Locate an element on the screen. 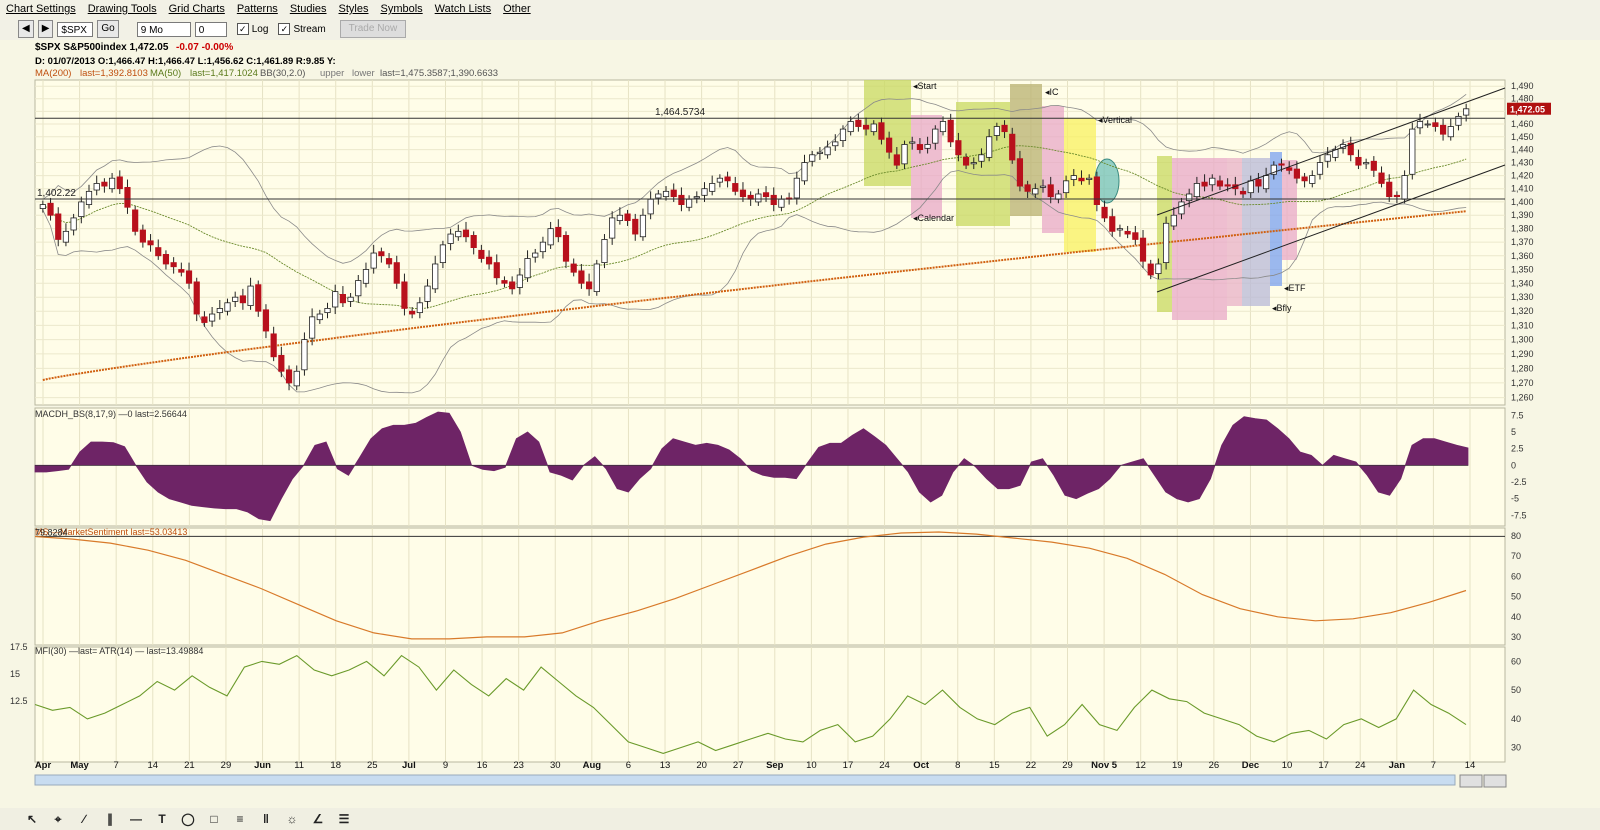 The image size is (1600, 830). x-tick-label: 8 is located at coordinates (957, 765).